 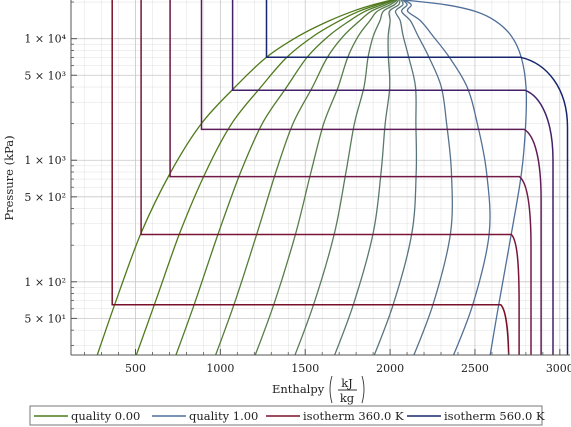 I want to click on legend-label: isotherm 560.0 K, so click(x=494, y=416).